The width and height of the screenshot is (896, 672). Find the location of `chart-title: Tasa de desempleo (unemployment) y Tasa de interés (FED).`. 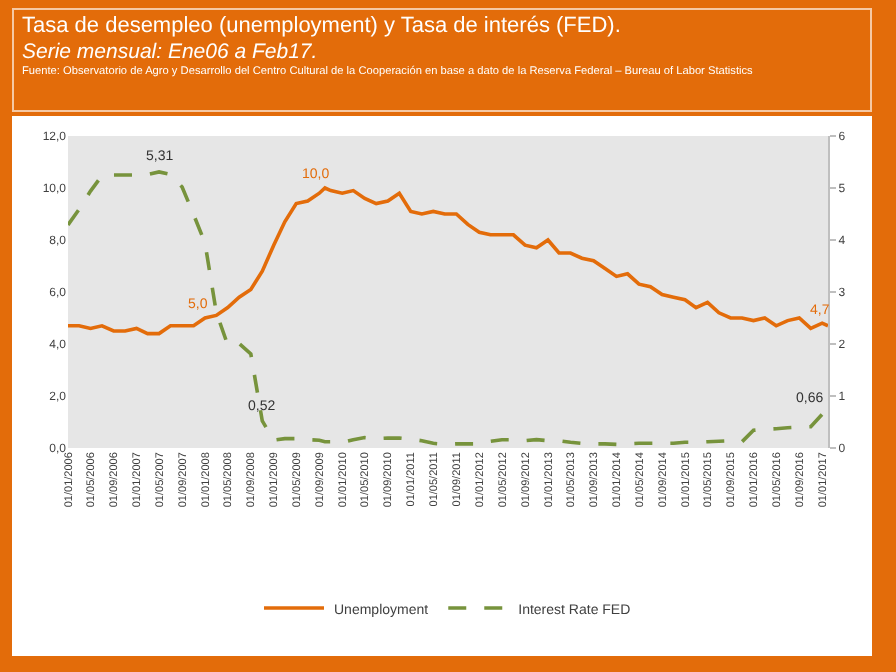

chart-title: Tasa de desempleo (unemployment) y Tasa de interés (FED). is located at coordinates (322, 27).